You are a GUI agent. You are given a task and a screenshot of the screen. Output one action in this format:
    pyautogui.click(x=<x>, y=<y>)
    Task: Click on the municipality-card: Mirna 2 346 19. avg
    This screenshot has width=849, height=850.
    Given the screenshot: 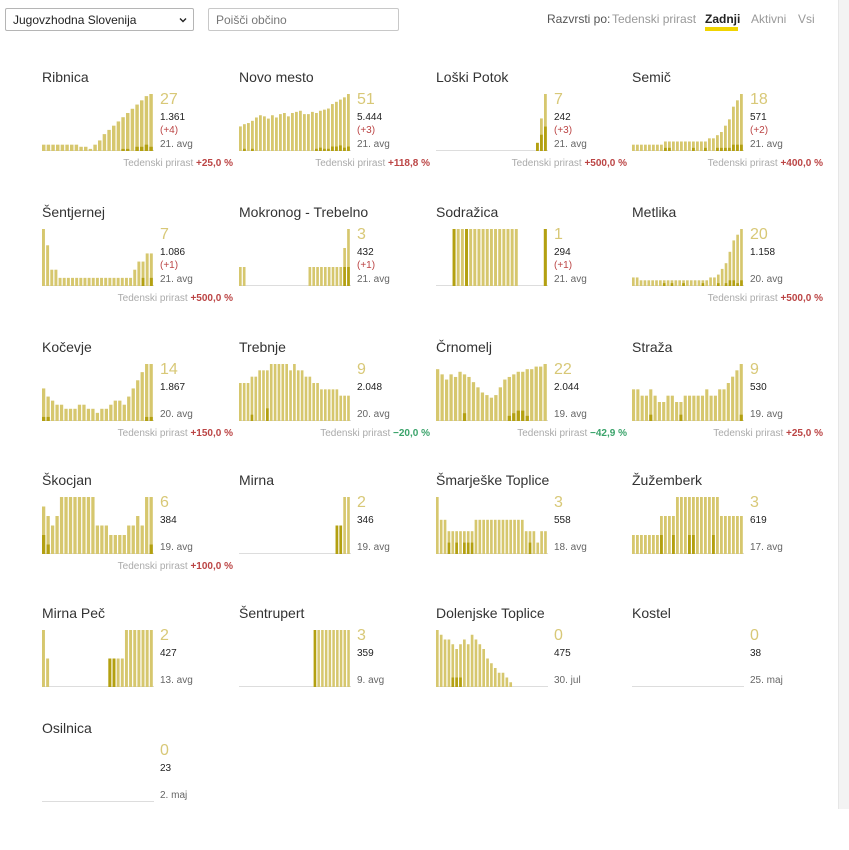 What is the action you would take?
    pyautogui.click(x=334, y=537)
    